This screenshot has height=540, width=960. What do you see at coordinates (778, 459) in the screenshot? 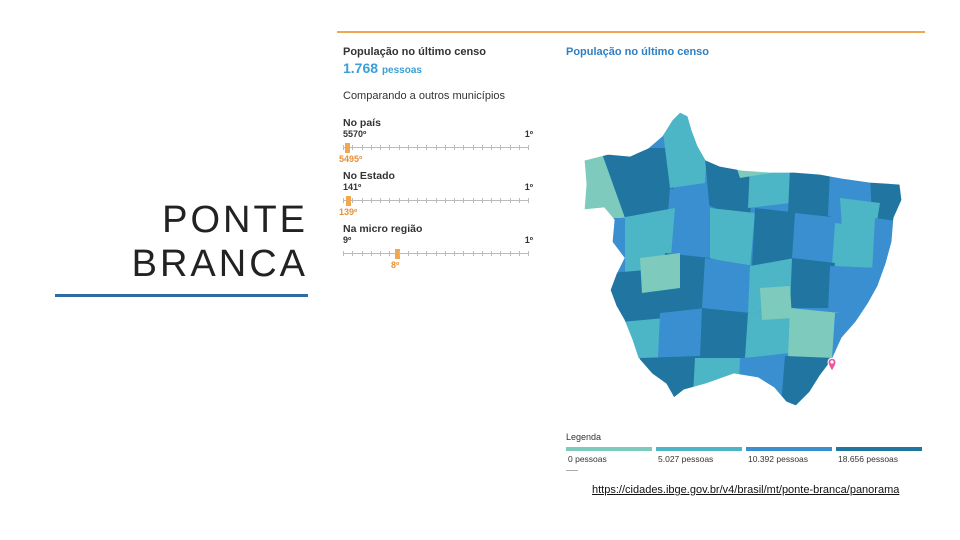
I see `legend-label-2: 10.392 pessoas` at bounding box center [778, 459].